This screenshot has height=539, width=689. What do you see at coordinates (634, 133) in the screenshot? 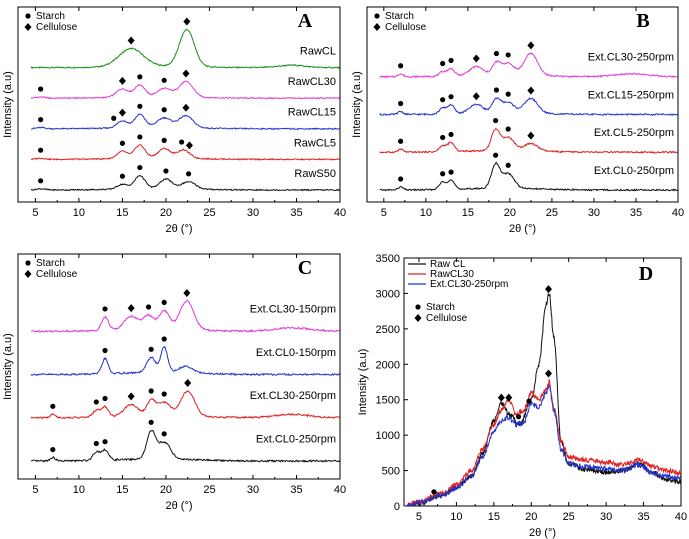
I see `series-label: Ext.CL5-250rpm` at bounding box center [634, 133].